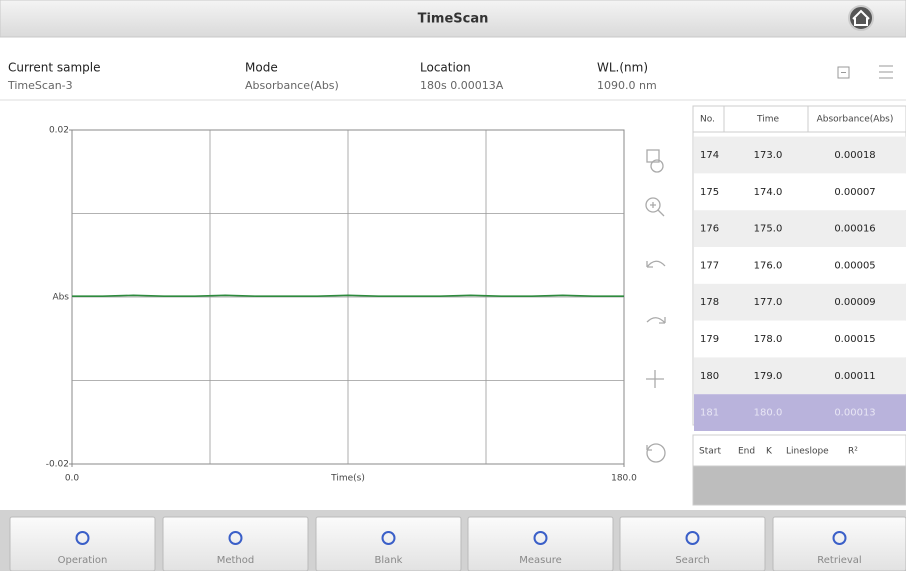 The height and width of the screenshot is (571, 906). I want to click on home-button, so click(861, 18).